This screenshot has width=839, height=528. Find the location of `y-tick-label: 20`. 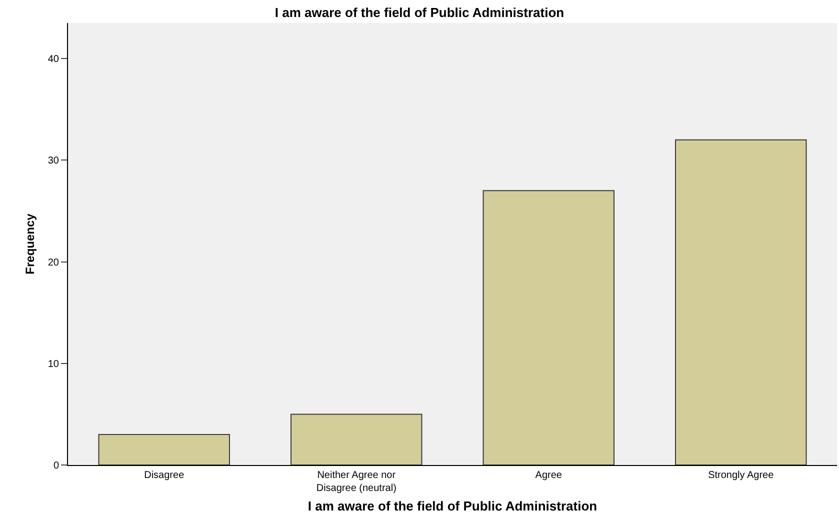

y-tick-label: 20 is located at coordinates (54, 262).